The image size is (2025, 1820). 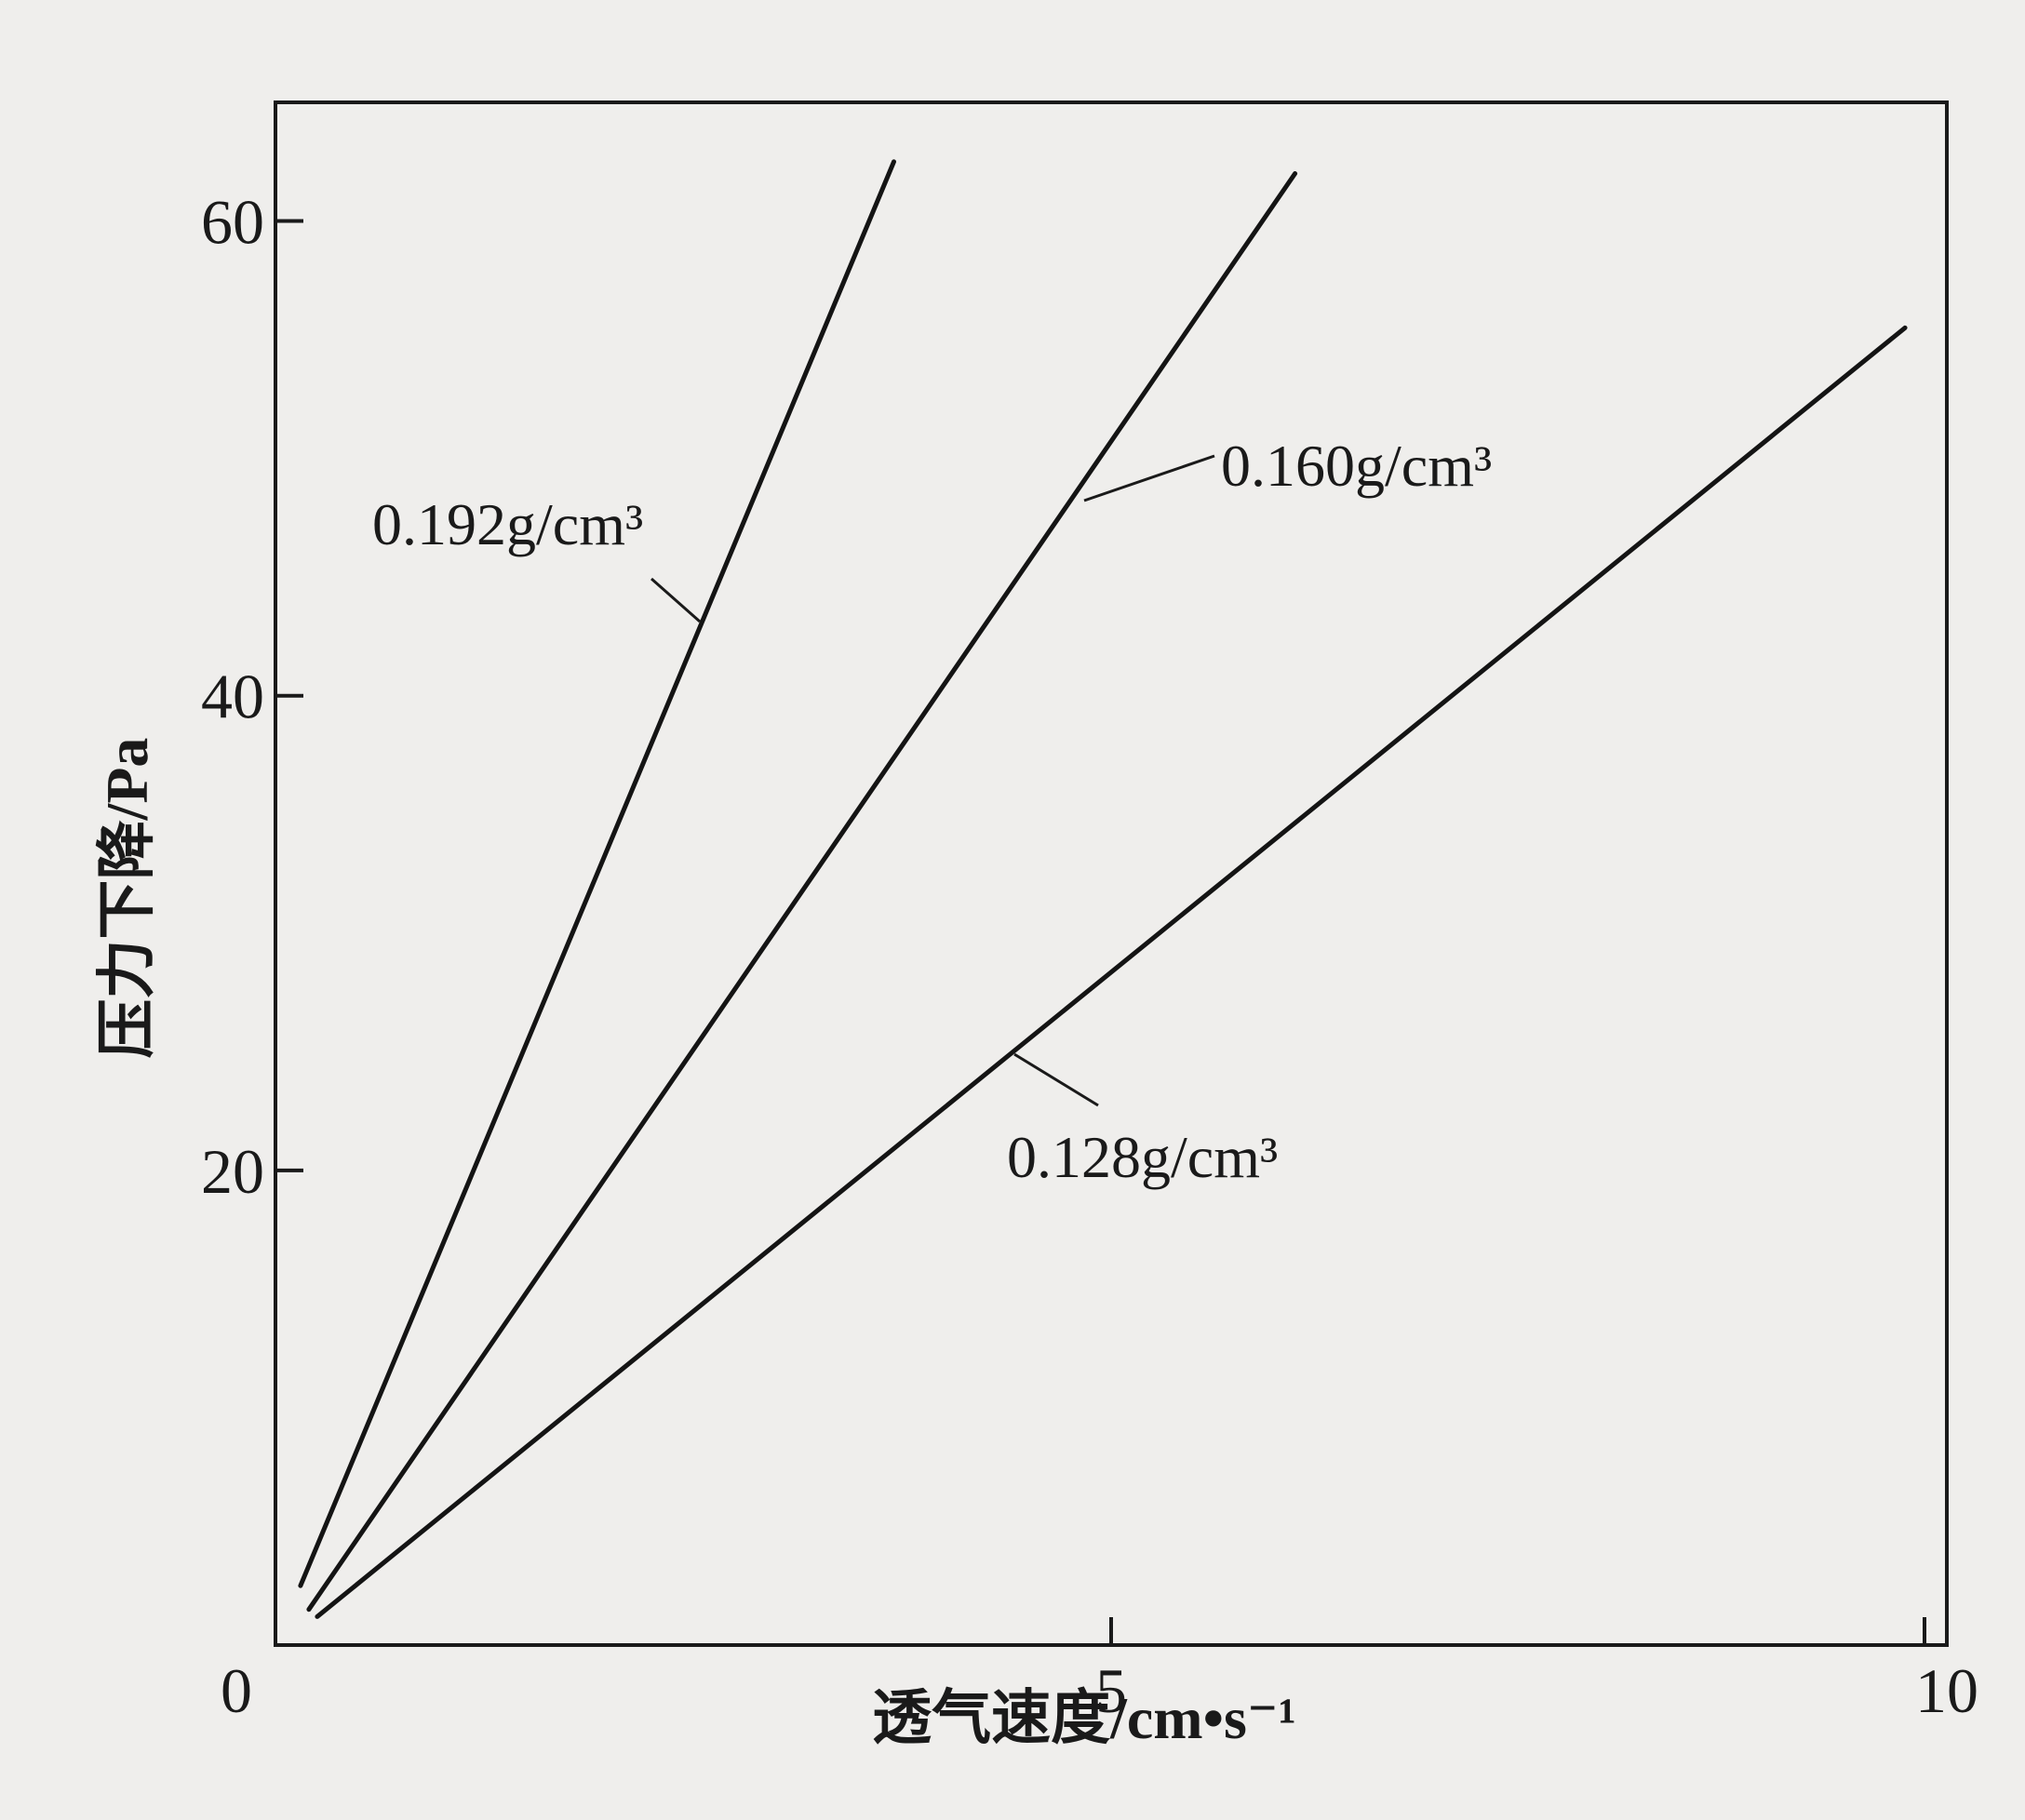 I want to click on y-axis-ticks: 20 40 60, so click(x=252, y=697).